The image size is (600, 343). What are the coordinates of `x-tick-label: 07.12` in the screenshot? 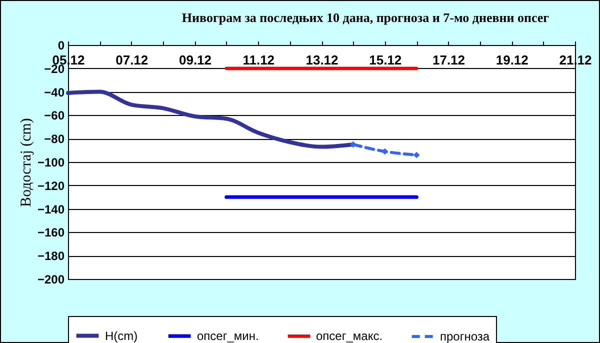 It's located at (132, 60).